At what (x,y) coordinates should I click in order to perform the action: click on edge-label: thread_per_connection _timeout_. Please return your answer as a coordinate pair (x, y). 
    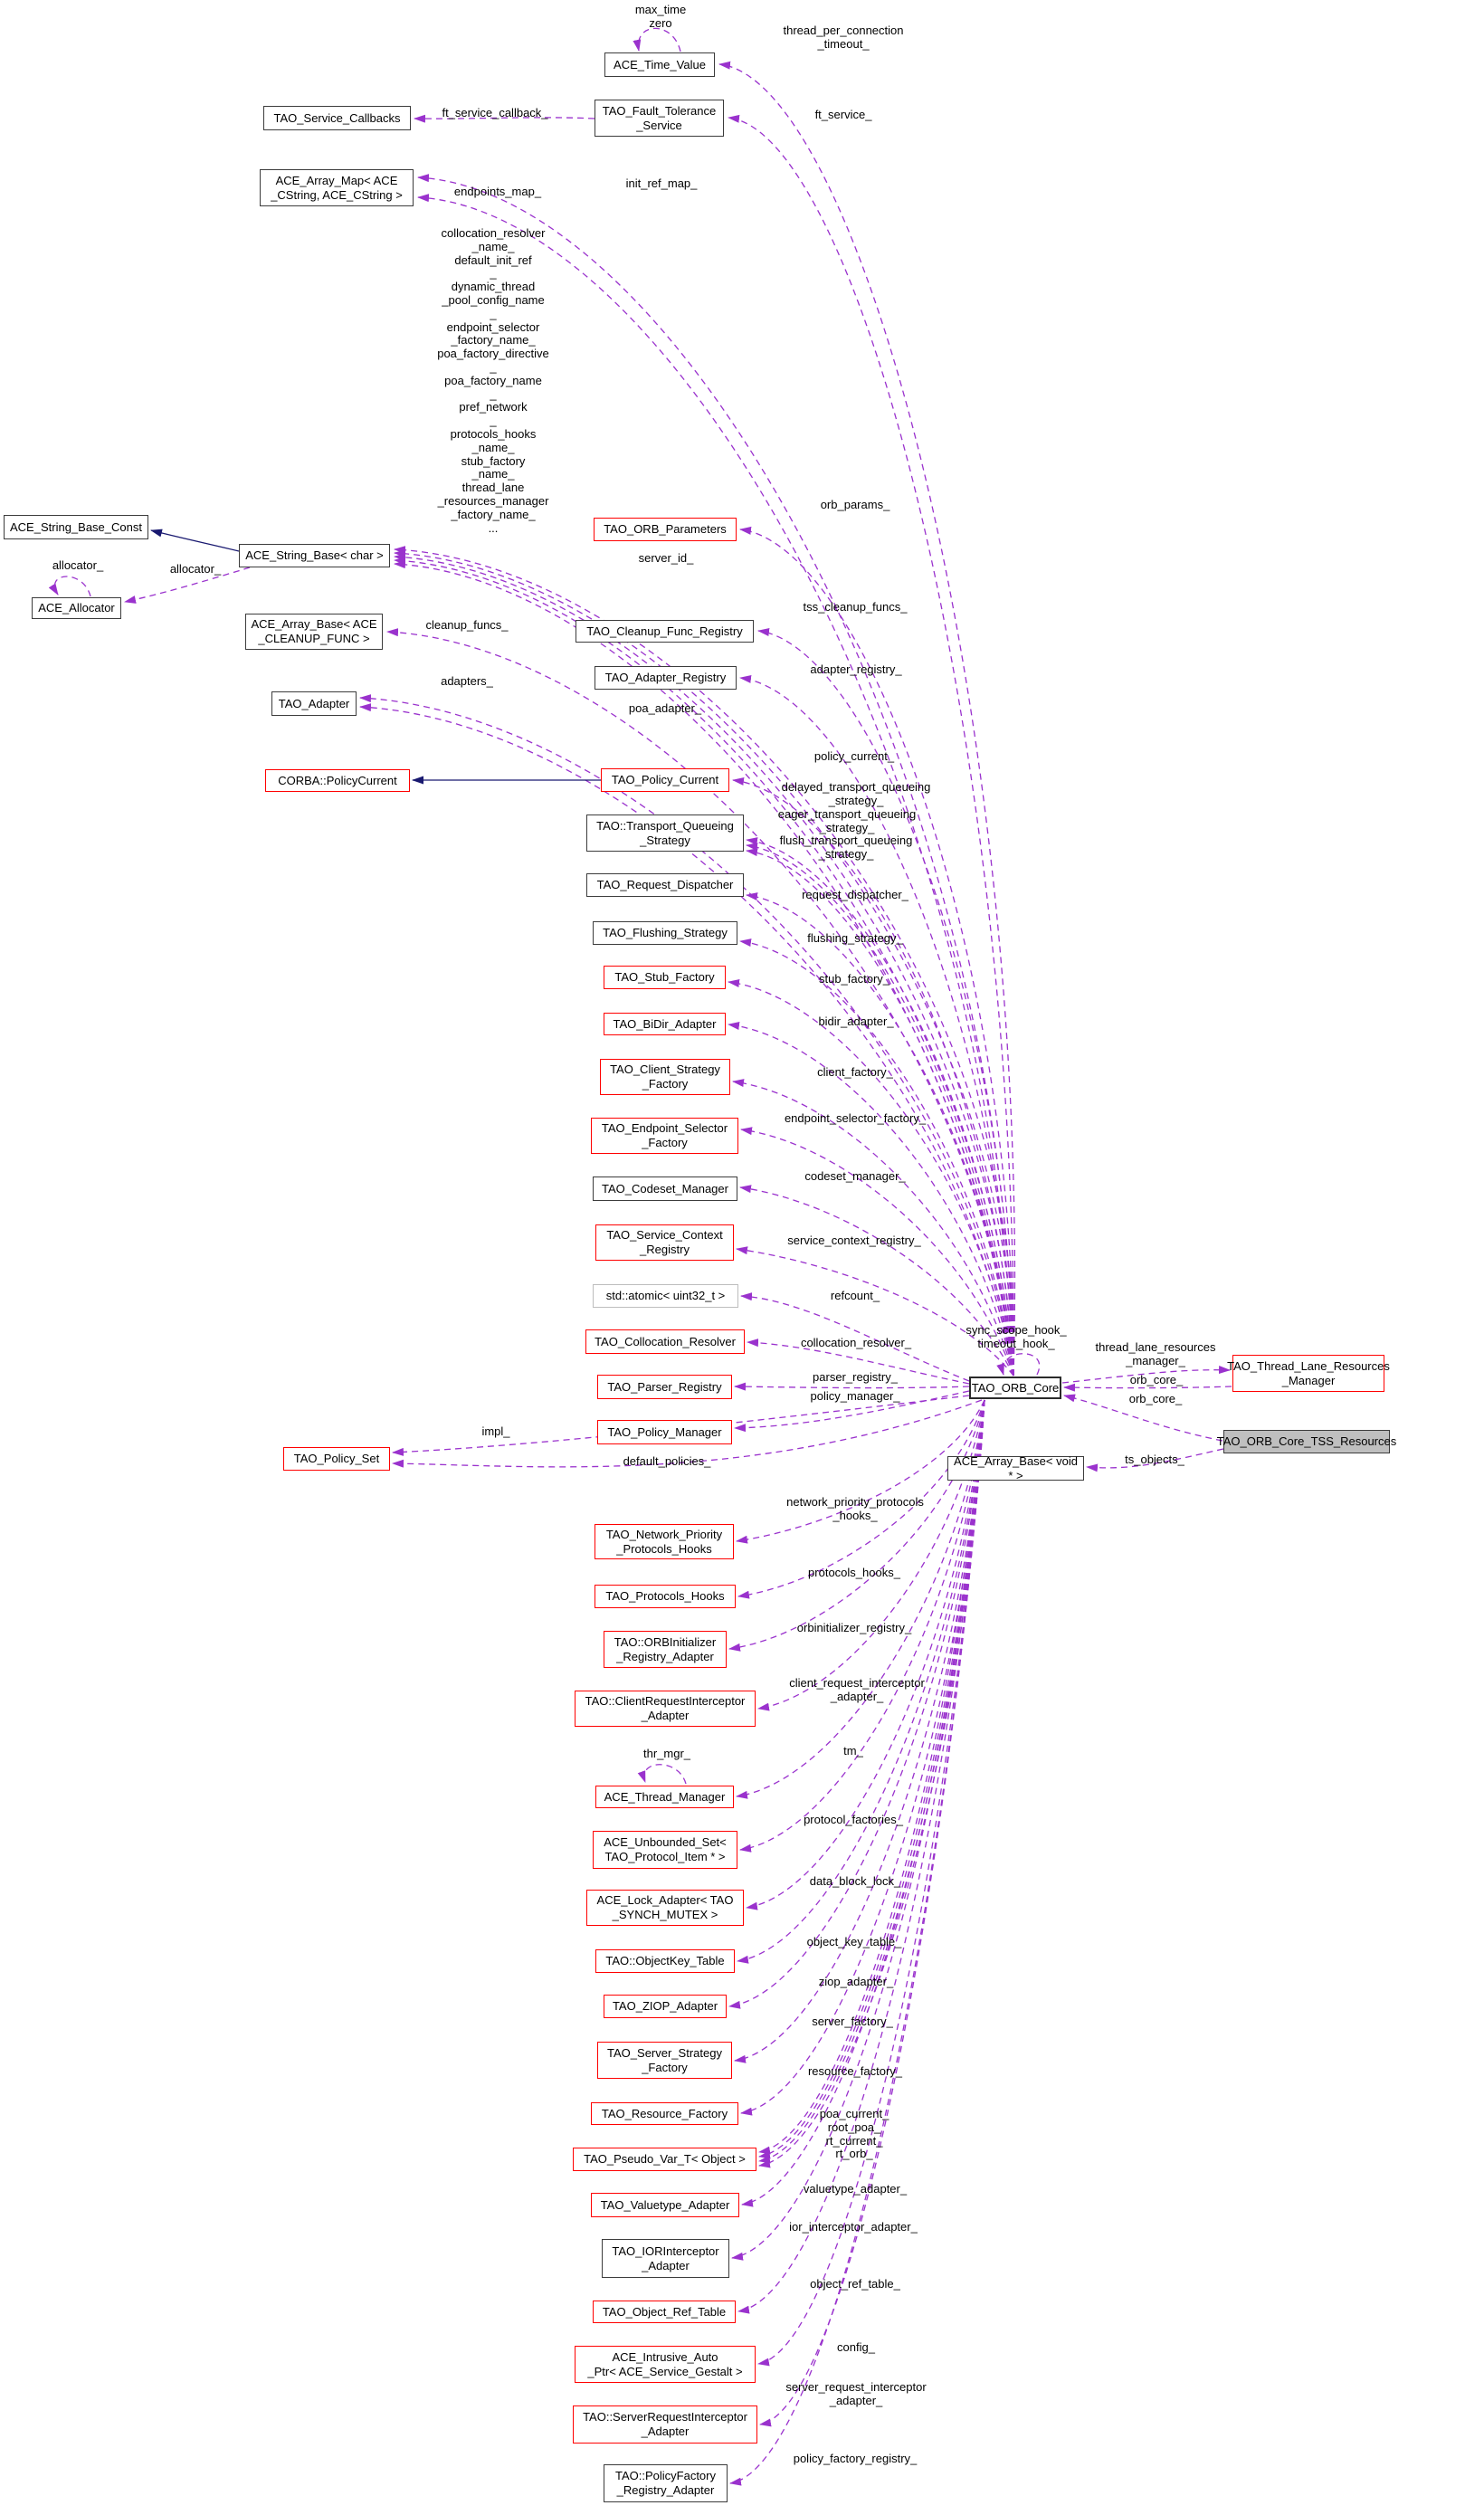
    Looking at the image, I should click on (843, 37).